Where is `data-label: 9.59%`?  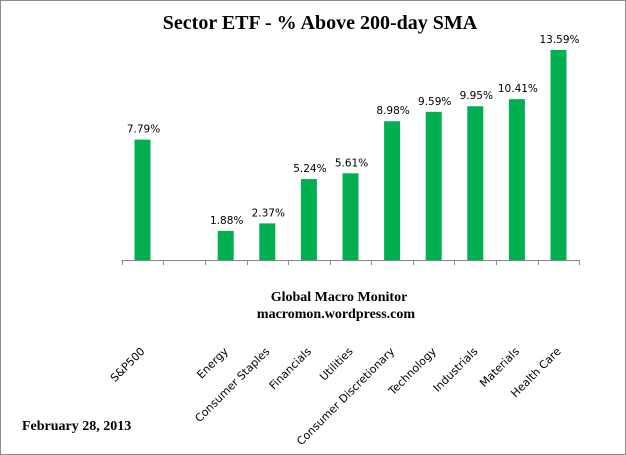 data-label: 9.59% is located at coordinates (434, 102).